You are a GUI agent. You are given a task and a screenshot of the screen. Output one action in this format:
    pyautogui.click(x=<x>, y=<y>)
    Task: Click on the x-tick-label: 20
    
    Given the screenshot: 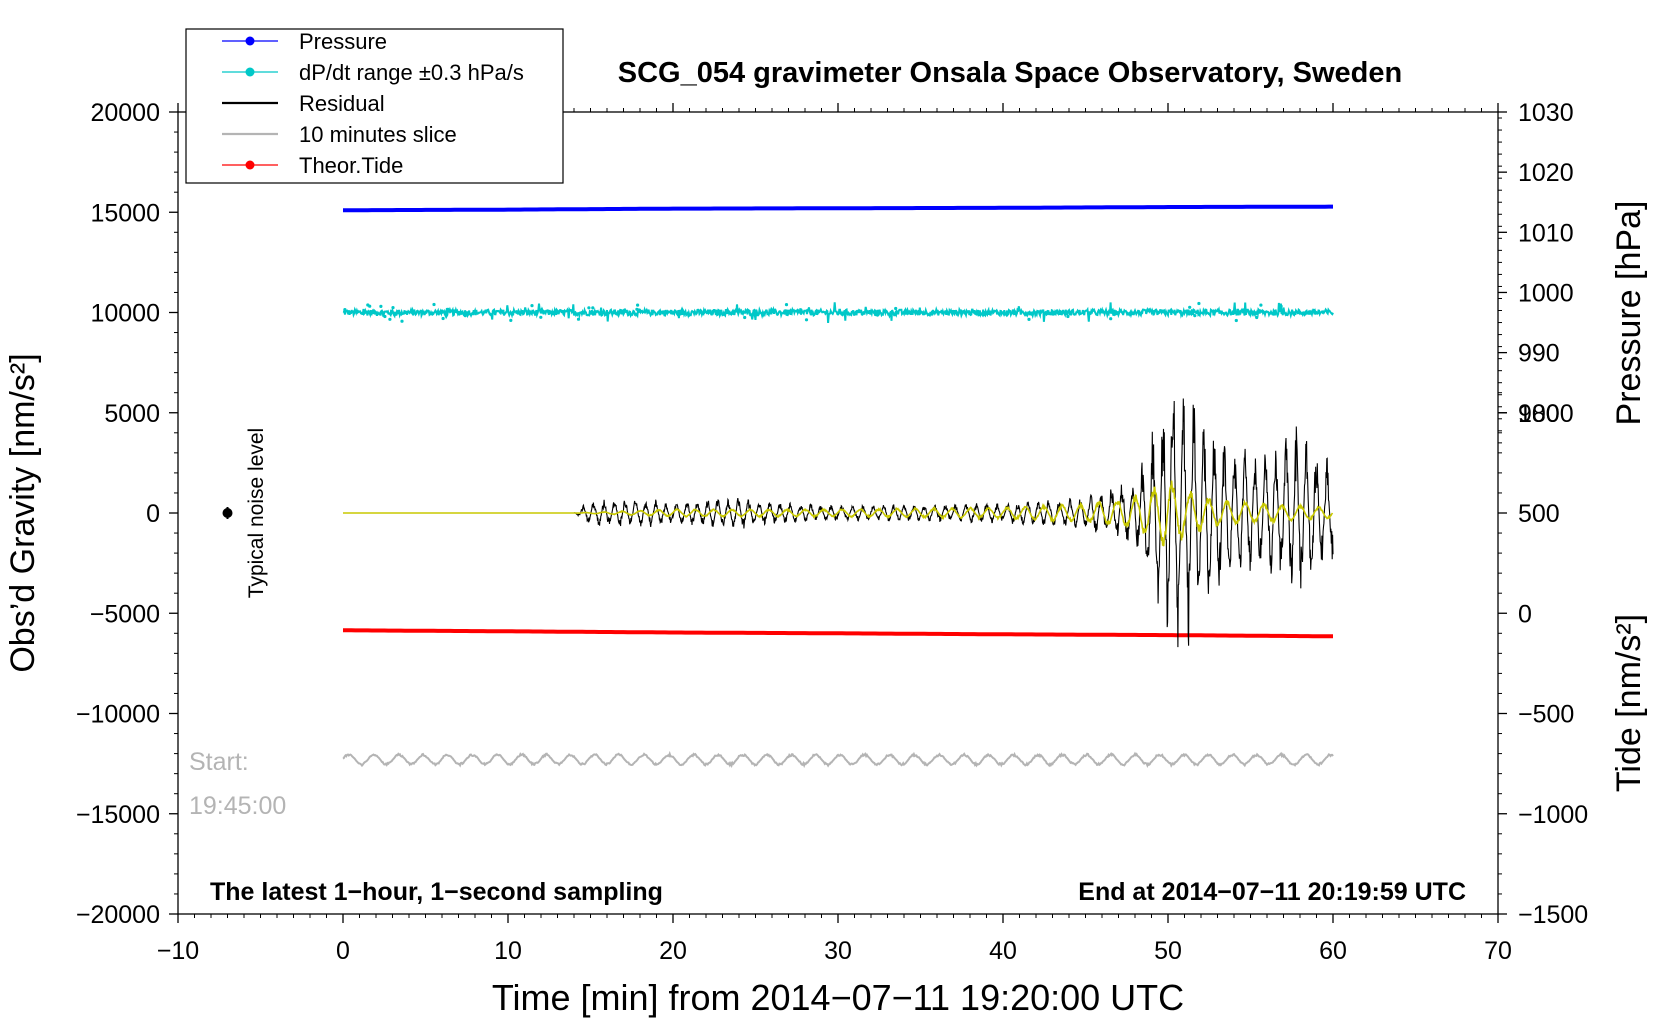 What is the action you would take?
    pyautogui.click(x=673, y=951)
    